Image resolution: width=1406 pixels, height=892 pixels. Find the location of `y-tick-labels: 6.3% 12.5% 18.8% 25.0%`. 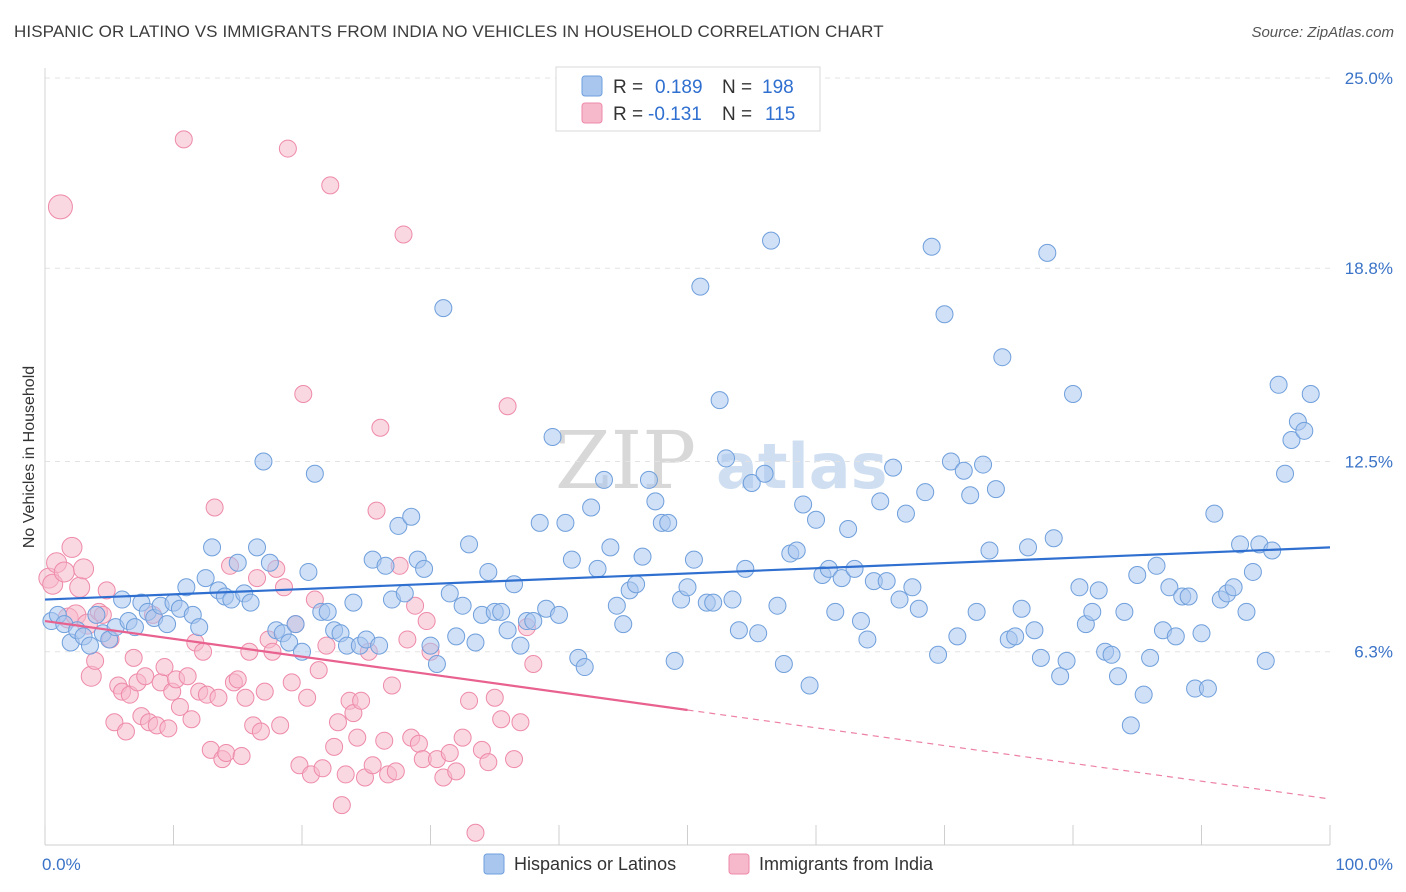

y-tick-labels: 6.3% 12.5% 18.8% 25.0% is located at coordinates (1369, 365).